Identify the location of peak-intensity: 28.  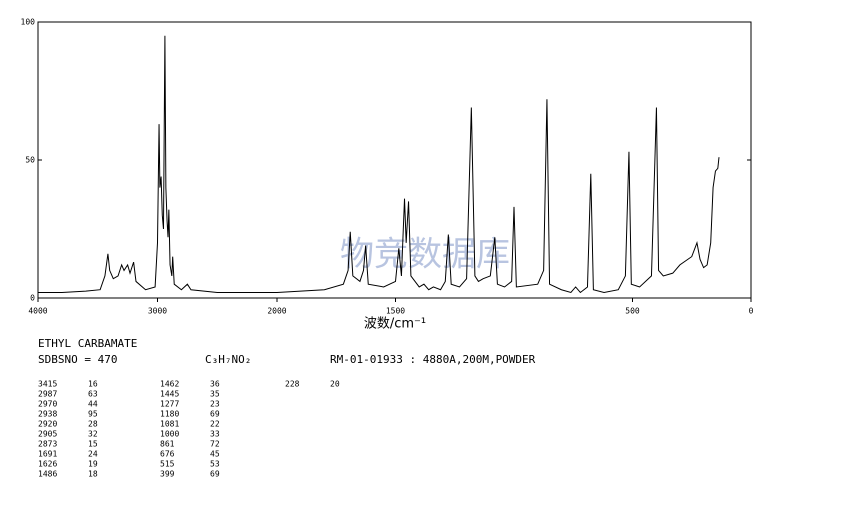
(93, 424).